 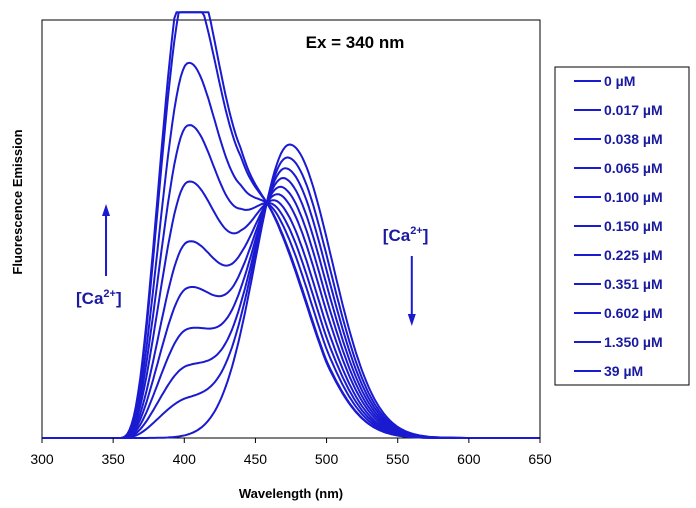 I want to click on x-tick-label: 650, so click(x=540, y=459).